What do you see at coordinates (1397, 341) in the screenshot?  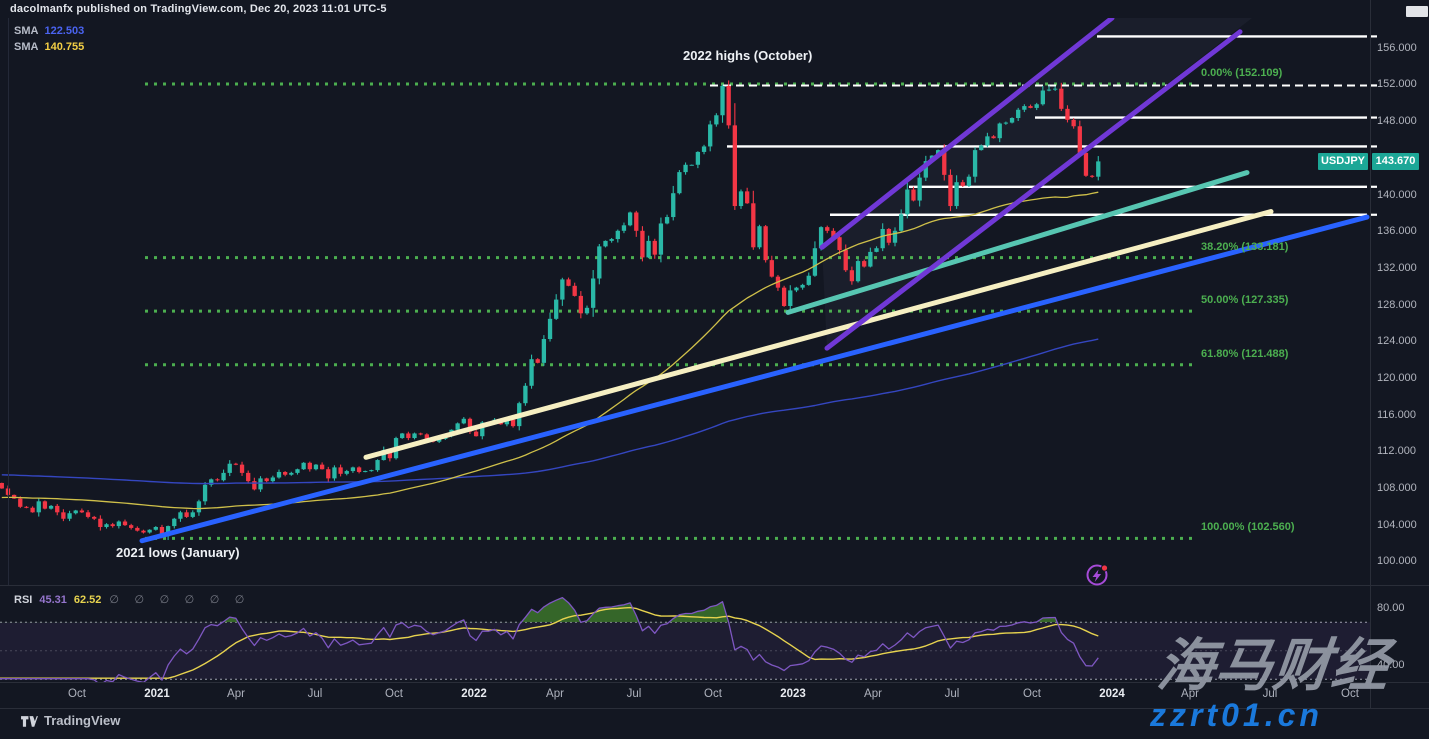 I see `price-axis-tick: 124.000` at bounding box center [1397, 341].